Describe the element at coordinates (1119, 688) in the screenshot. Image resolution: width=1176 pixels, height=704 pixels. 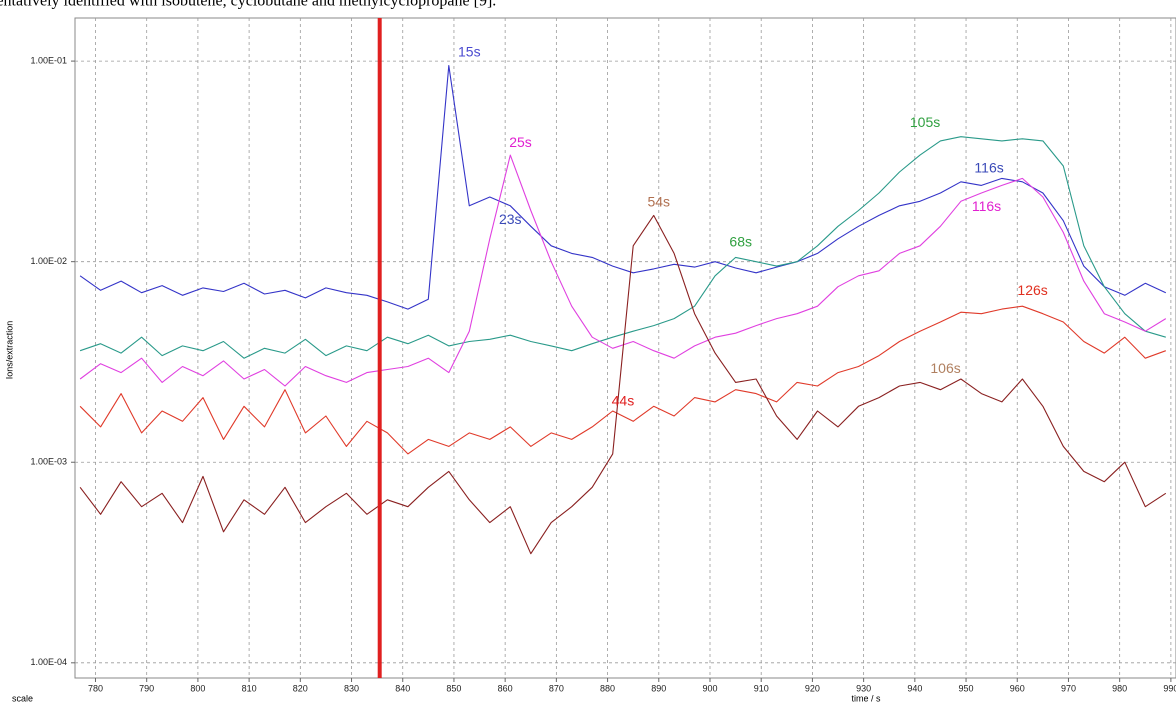
I see `x-tick-label: 980` at that location.